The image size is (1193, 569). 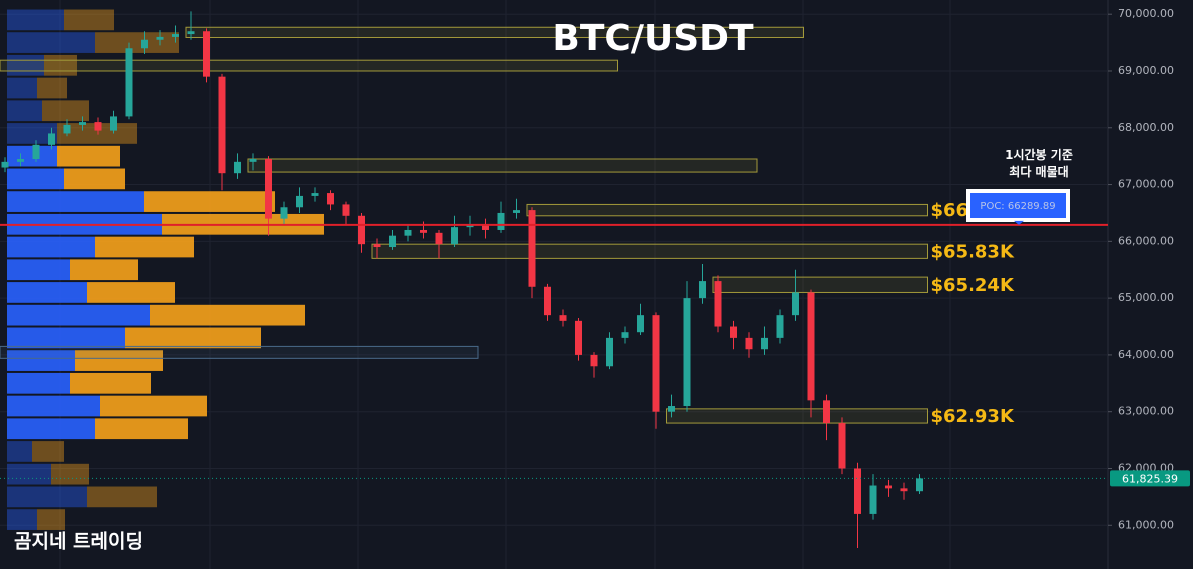 I want to click on annotation: 1시간봉 기준 최다 매물대, so click(x=1039, y=163).